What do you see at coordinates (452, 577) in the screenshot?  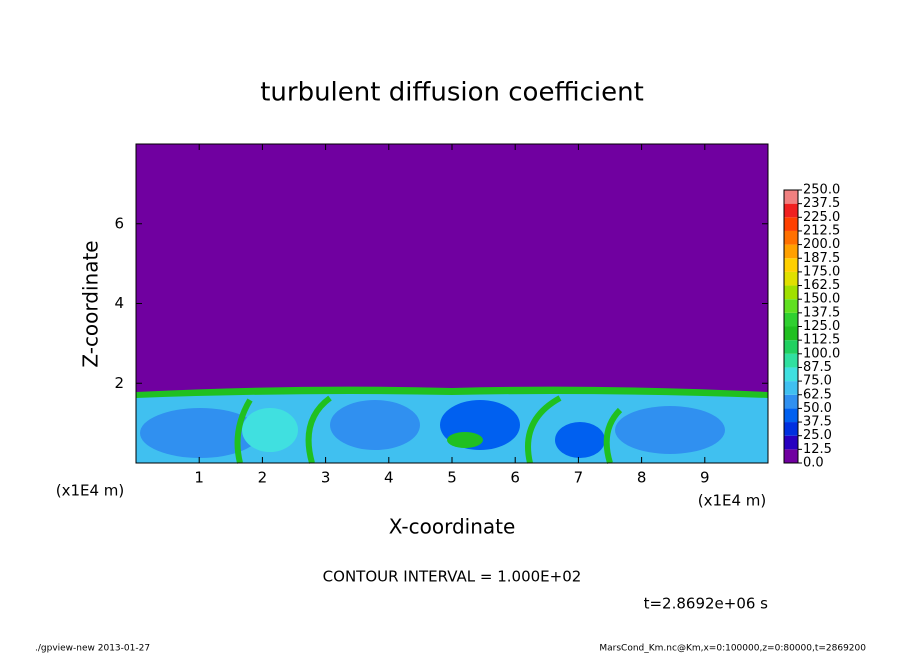 I see `contour-interval: CONTOUR INTERVAL = 1.000E+02` at bounding box center [452, 577].